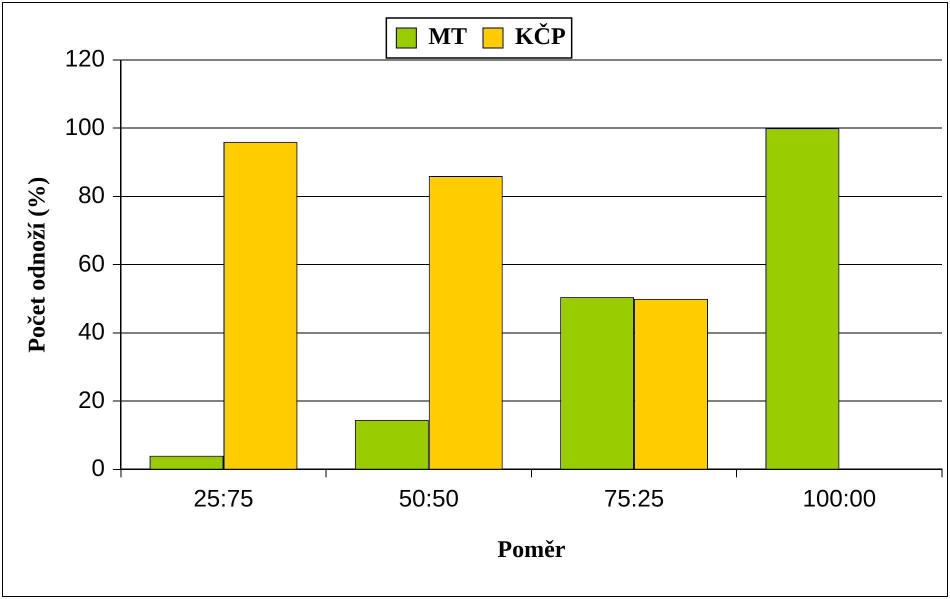 This screenshot has height=599, width=950. Describe the element at coordinates (531, 549) in the screenshot. I see `x-axis-title: Poměr` at that location.